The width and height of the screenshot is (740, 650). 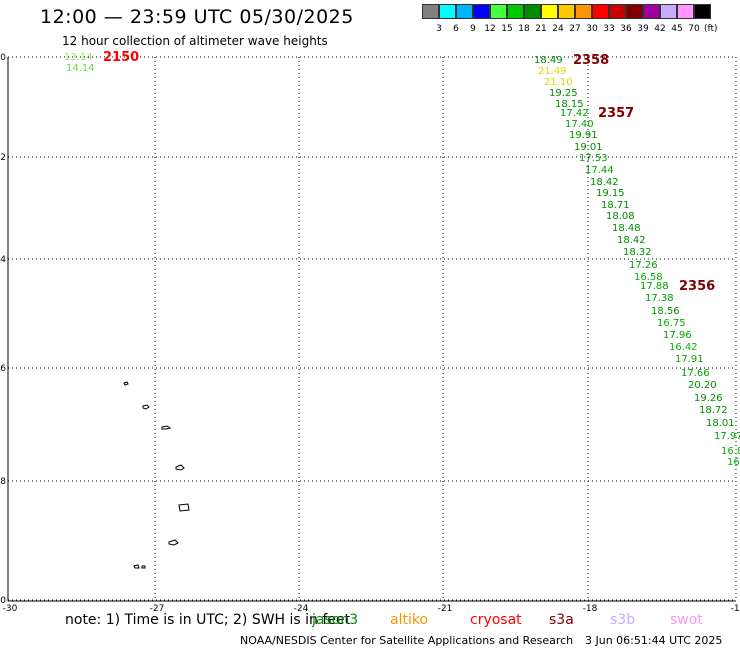 What do you see at coordinates (473, 29) in the screenshot?
I see `scale-label: 9` at bounding box center [473, 29].